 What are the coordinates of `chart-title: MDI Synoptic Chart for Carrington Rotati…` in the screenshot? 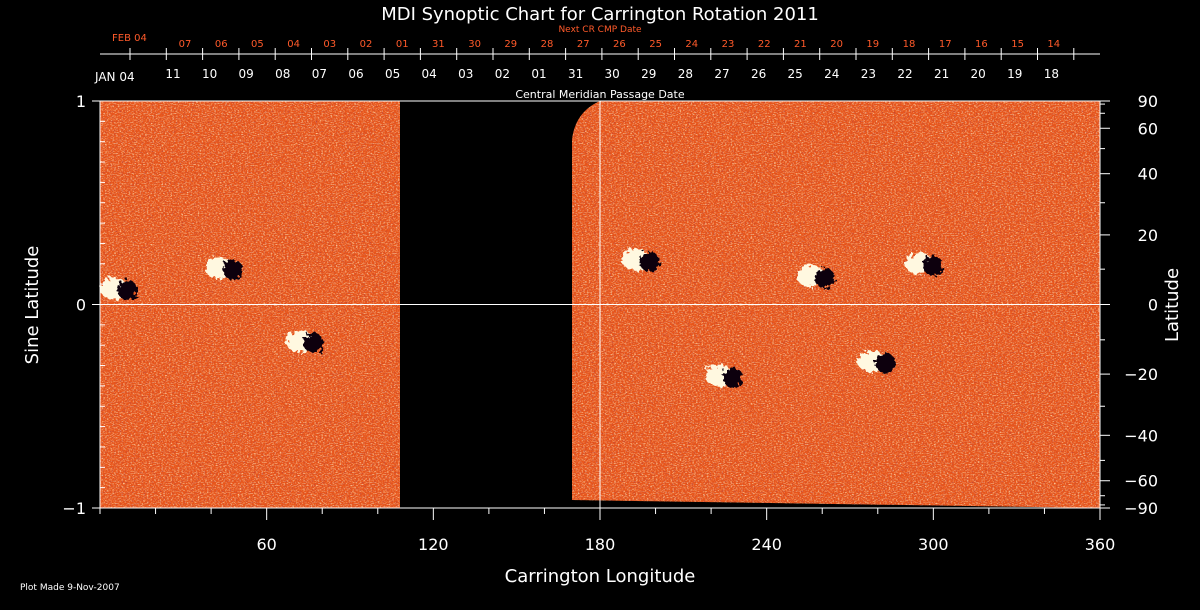 It's located at (600, 14).